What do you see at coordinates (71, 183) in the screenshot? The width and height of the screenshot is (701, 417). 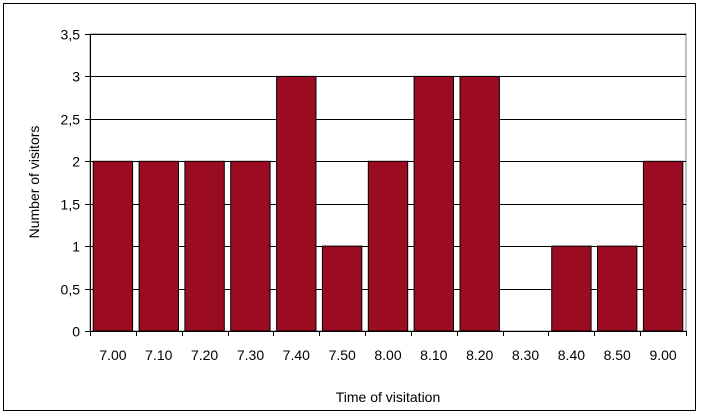 I see `y-tick-labels: 0 0,5 1 1,5 2 2,5 3 3,5` at bounding box center [71, 183].